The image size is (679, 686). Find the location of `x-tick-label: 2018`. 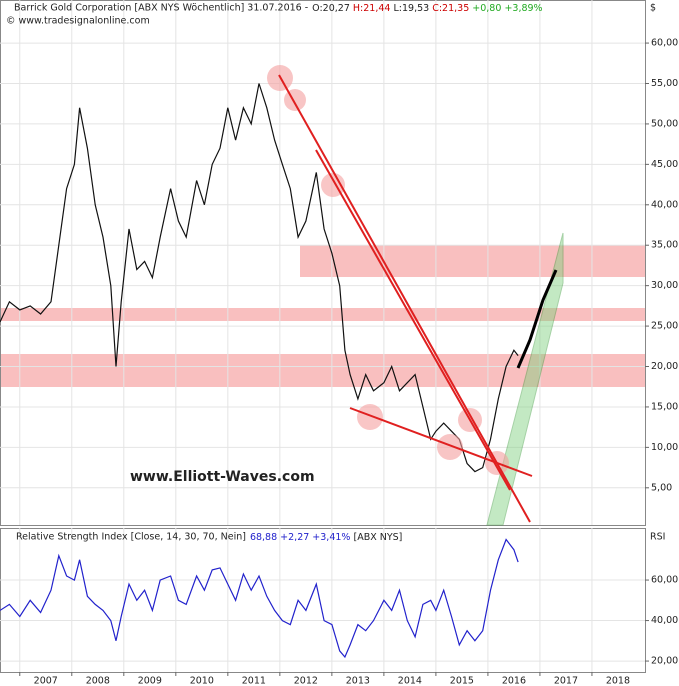

x-tick-label: 2018 is located at coordinates (618, 681).